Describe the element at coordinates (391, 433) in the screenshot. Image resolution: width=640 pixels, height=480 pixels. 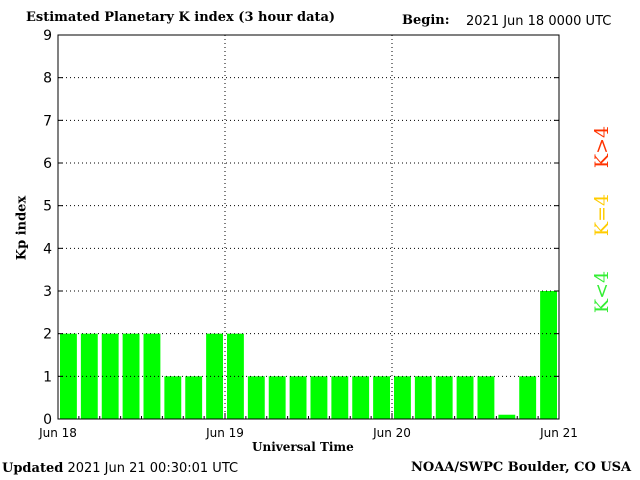
I see `x-tick-label-2: Jun 20` at that location.